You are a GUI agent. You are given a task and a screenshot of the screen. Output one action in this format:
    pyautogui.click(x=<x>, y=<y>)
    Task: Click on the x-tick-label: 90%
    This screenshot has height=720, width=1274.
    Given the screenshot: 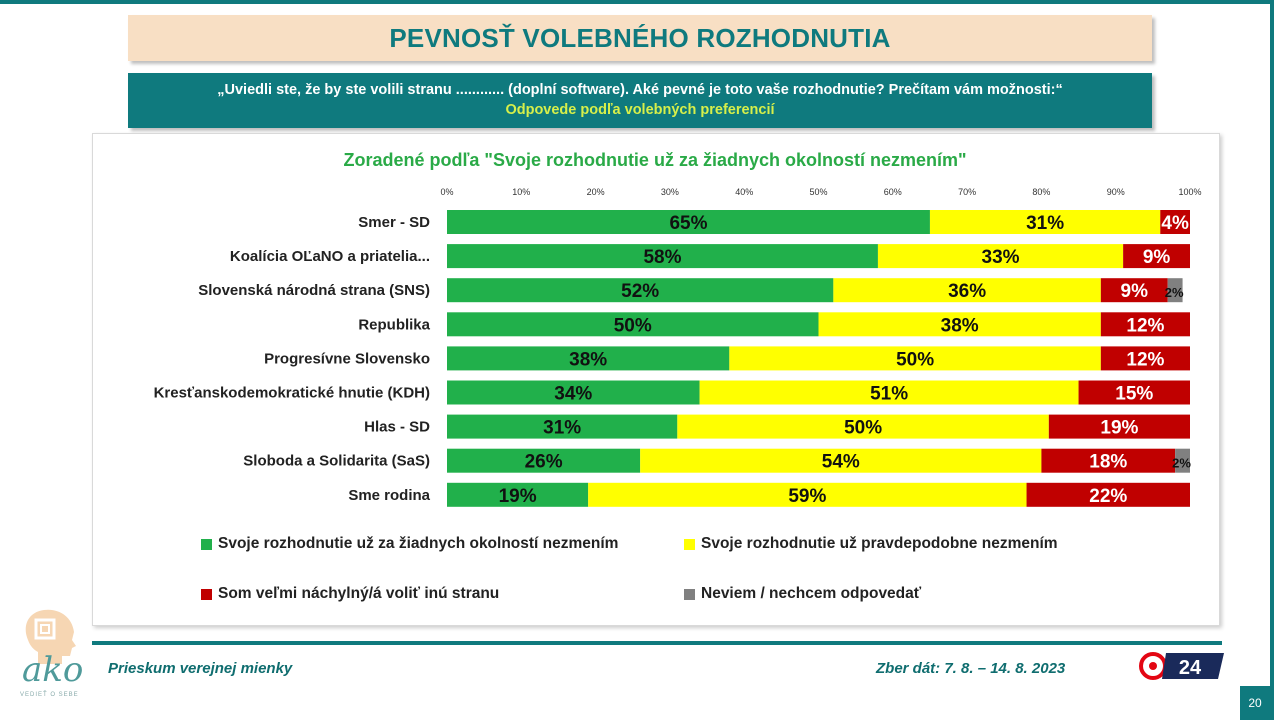 What is the action you would take?
    pyautogui.click(x=1116, y=192)
    